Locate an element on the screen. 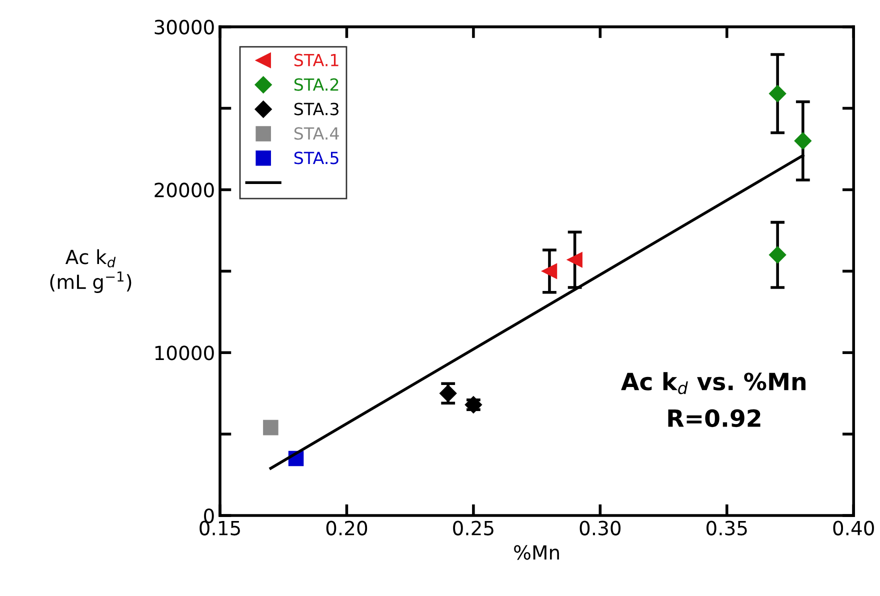 The height and width of the screenshot is (596, 880). x-tick-label: 0.35 is located at coordinates (726, 528).